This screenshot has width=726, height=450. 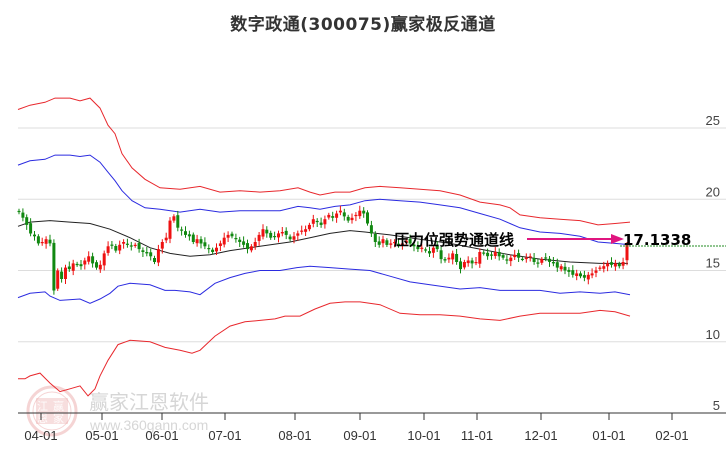 I want to click on price-label: 17.1338, so click(x=657, y=240).